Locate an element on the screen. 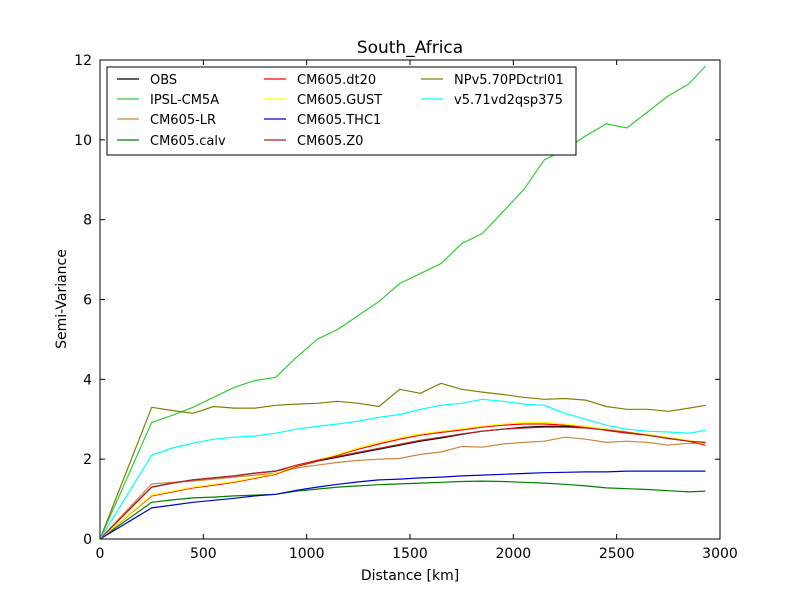 The image size is (800, 600). legend-label-6: CM605.THC1 is located at coordinates (339, 120).